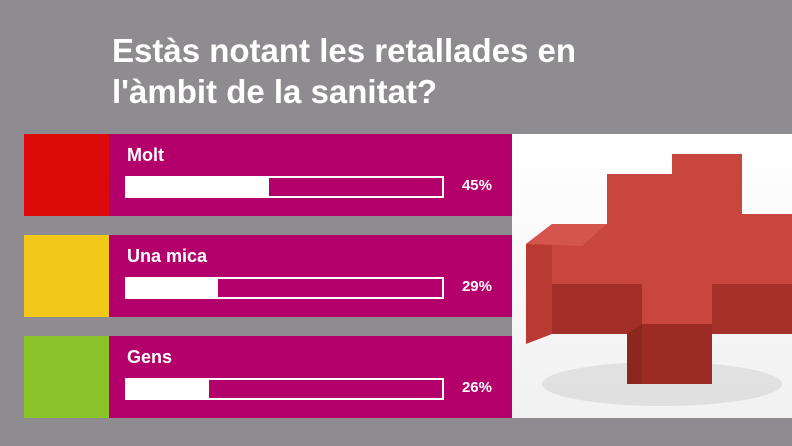 This screenshot has height=446, width=792. I want to click on option-label: Molt, so click(145, 155).